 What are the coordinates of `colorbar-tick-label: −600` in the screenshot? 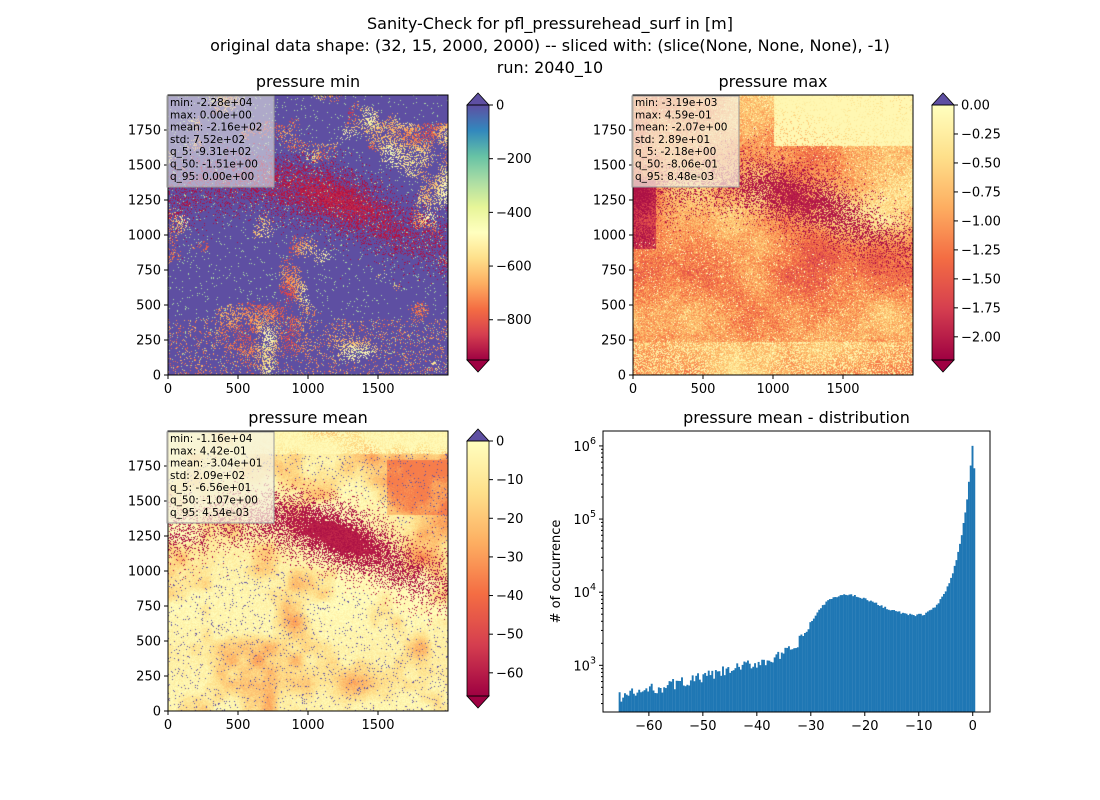 It's located at (514, 267).